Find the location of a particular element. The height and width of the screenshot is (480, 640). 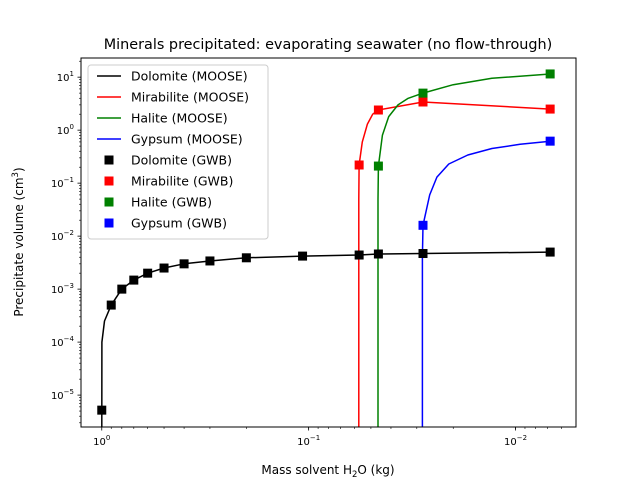

x-tick-label: 10⁰ is located at coordinates (101, 441).